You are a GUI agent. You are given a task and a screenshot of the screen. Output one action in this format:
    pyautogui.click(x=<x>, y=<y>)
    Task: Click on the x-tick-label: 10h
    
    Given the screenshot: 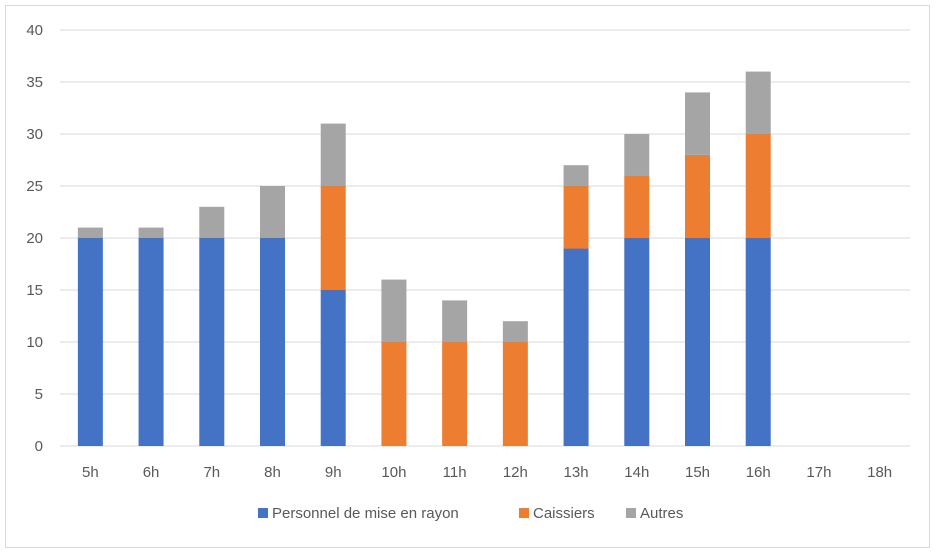 What is the action you would take?
    pyautogui.click(x=393, y=472)
    